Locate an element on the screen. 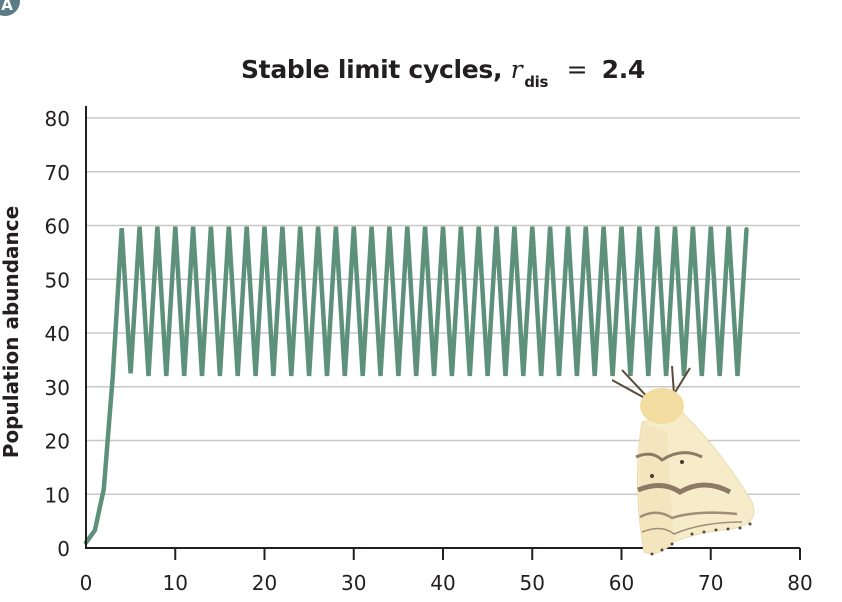  y-tick-label: 0 is located at coordinates (63, 549).